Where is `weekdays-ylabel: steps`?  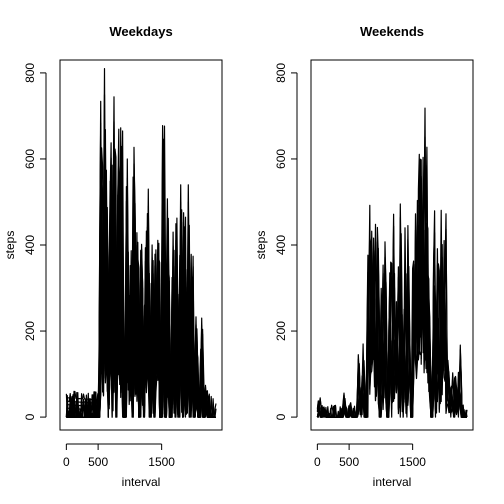
weekdays-ylabel: steps is located at coordinates (10, 245).